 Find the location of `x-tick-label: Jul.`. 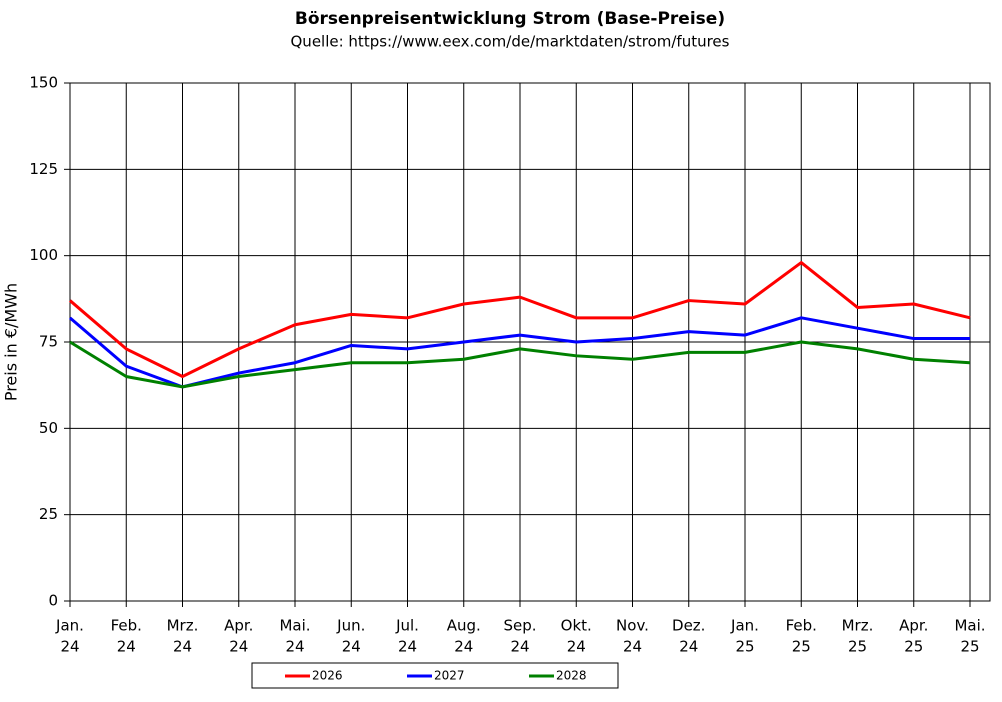

x-tick-label: Jul. is located at coordinates (407, 626).